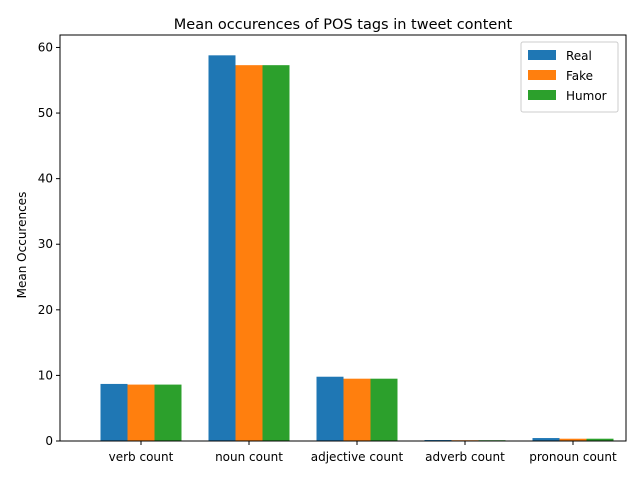  I want to click on x-tick-label: noun count, so click(249, 457).